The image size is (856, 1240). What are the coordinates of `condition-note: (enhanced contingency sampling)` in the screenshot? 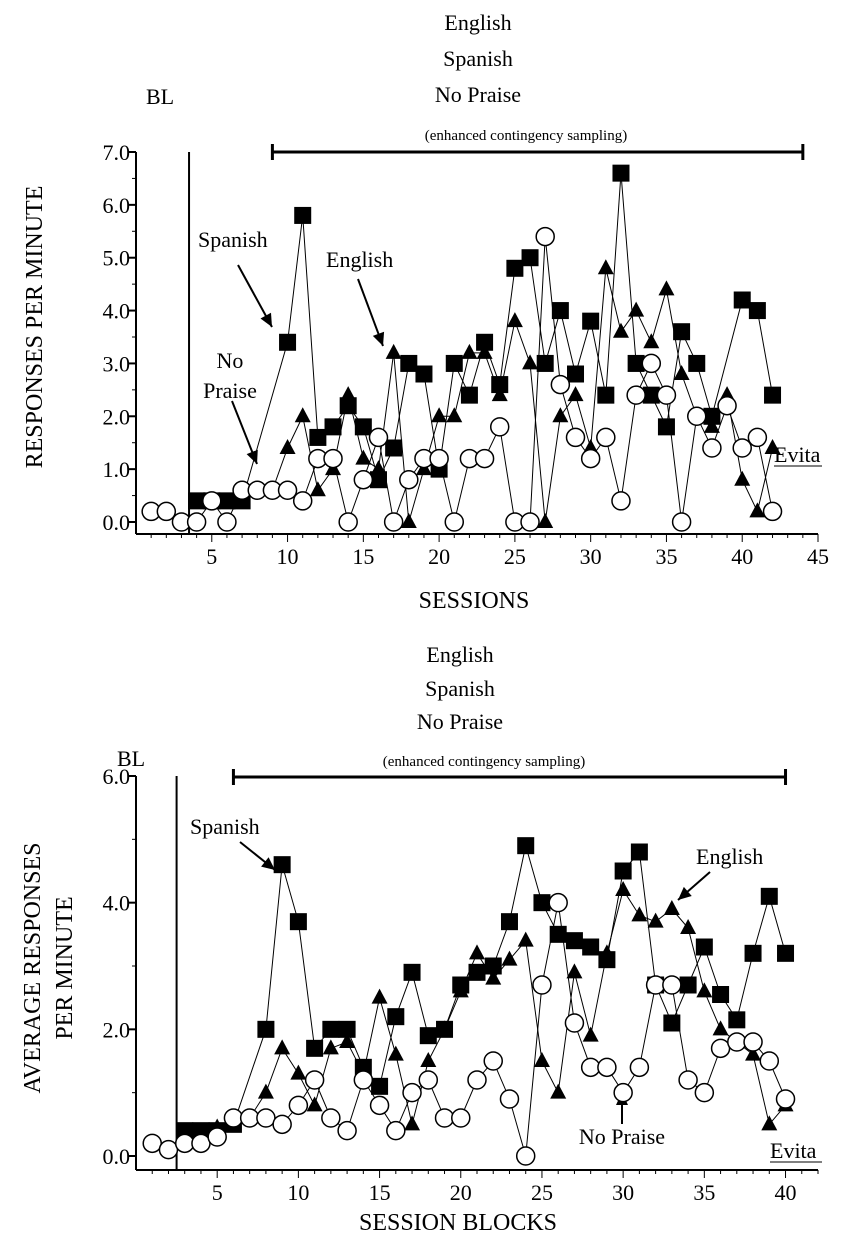 It's located at (484, 762).